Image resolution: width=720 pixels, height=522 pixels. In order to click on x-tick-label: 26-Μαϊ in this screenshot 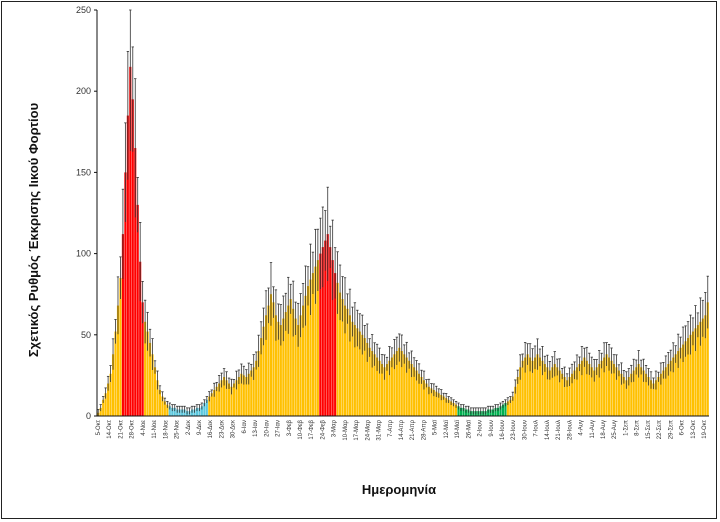, I will do `click(469, 428)`.